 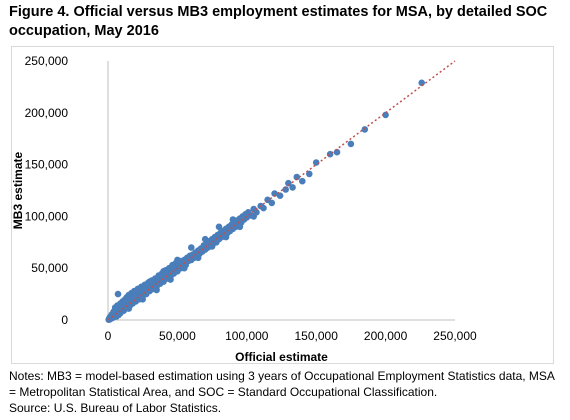 What do you see at coordinates (18, 191) in the screenshot?
I see `y-axis-title: MB3 estimate` at bounding box center [18, 191].